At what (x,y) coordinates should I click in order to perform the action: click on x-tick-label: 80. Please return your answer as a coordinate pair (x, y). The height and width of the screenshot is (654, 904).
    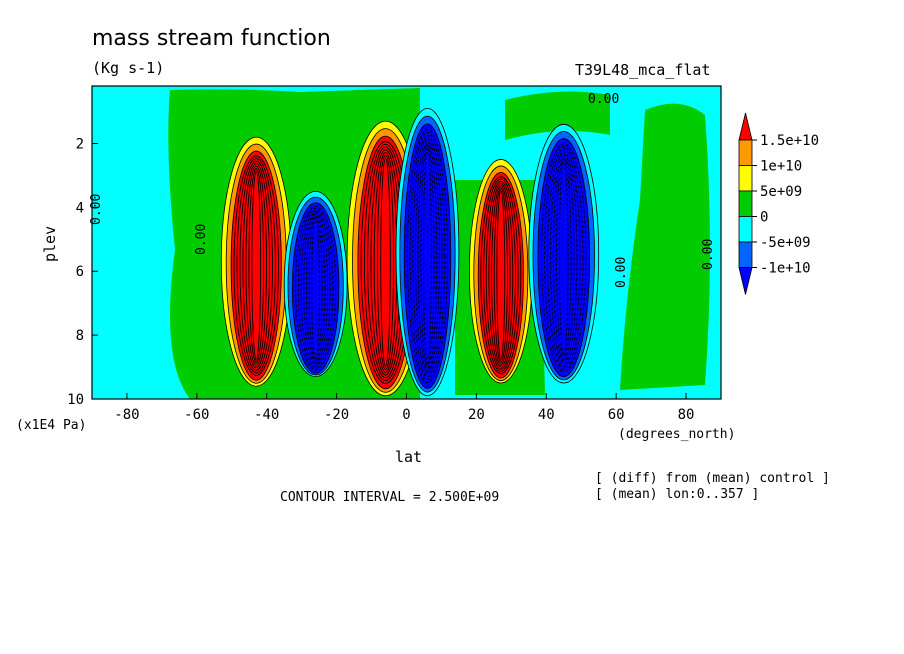
    Looking at the image, I should click on (686, 415).